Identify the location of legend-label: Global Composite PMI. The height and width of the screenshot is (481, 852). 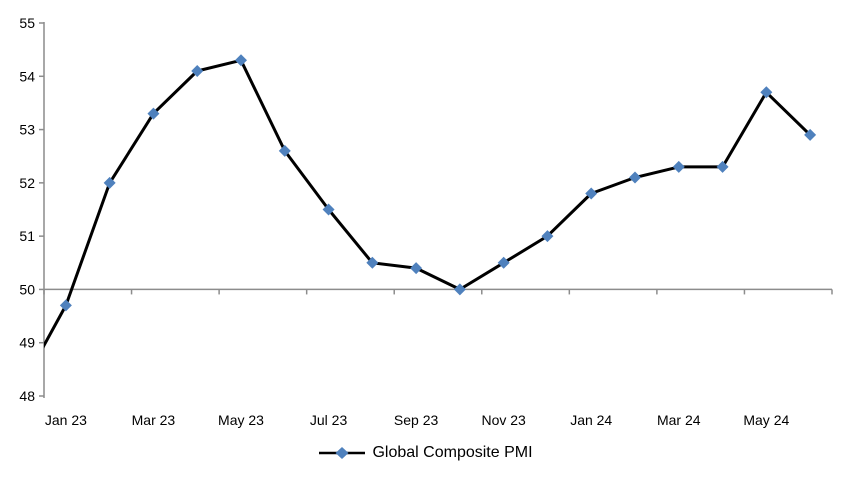
(452, 452).